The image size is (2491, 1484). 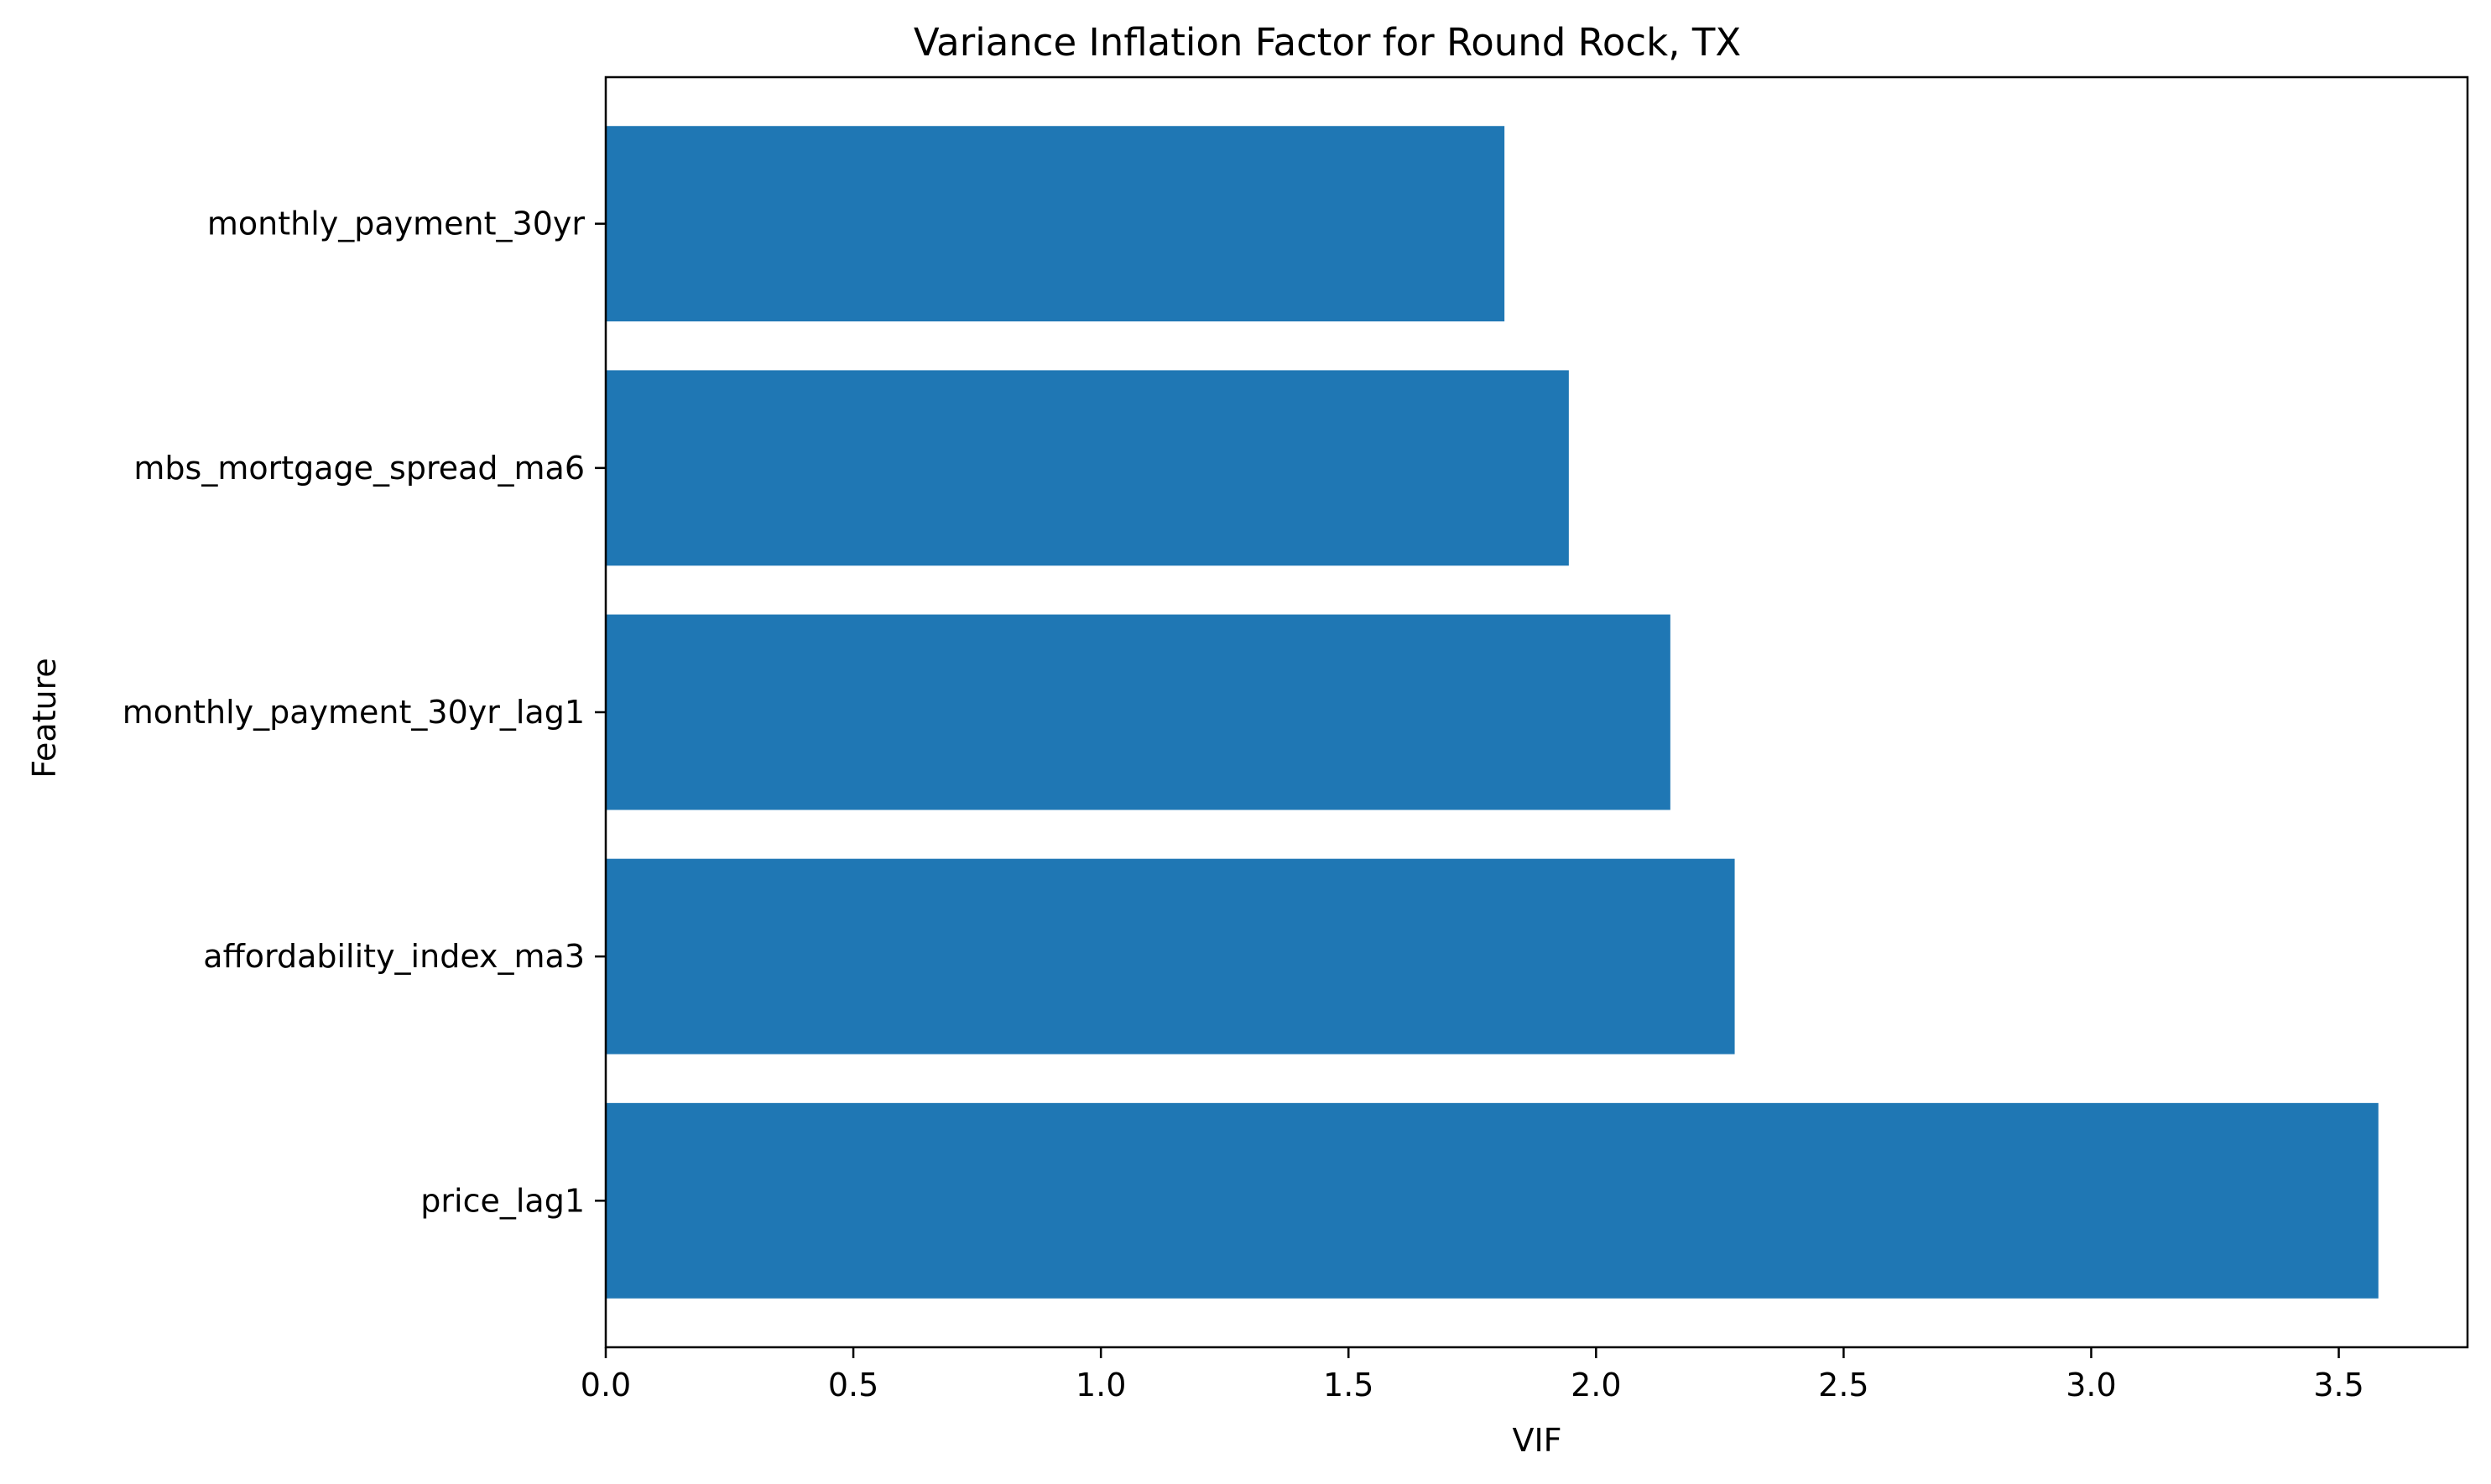 What do you see at coordinates (1473, 1375) in the screenshot?
I see `x-ticks-group: 0.0 0.5 1.0 1.5 2.0 2.5 3.0 3.5` at bounding box center [1473, 1375].